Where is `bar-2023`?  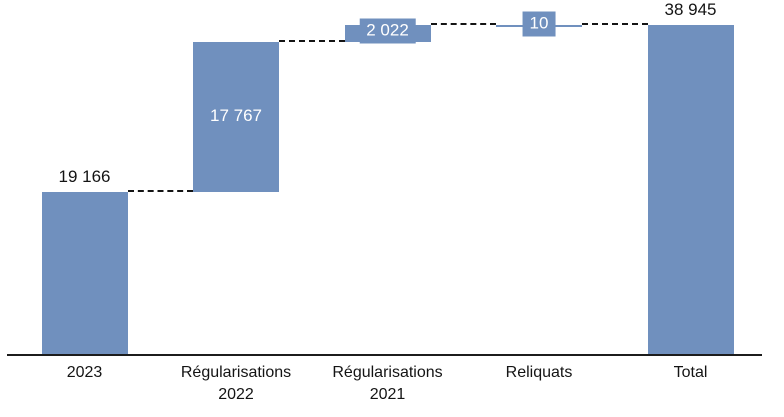
bar-2023 is located at coordinates (84, 273).